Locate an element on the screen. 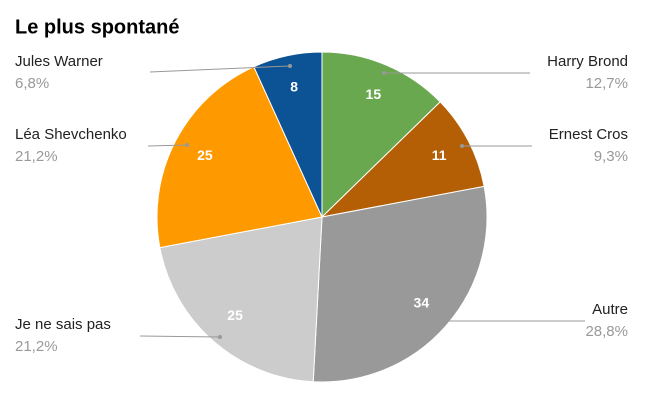 This screenshot has height=402, width=647. slice-value-label: 15 is located at coordinates (374, 94).